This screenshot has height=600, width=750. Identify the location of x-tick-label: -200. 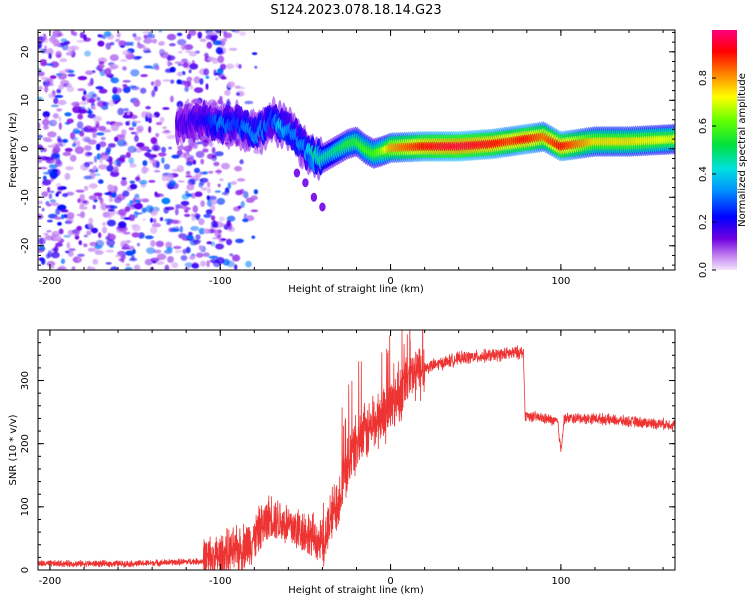
(50, 281).